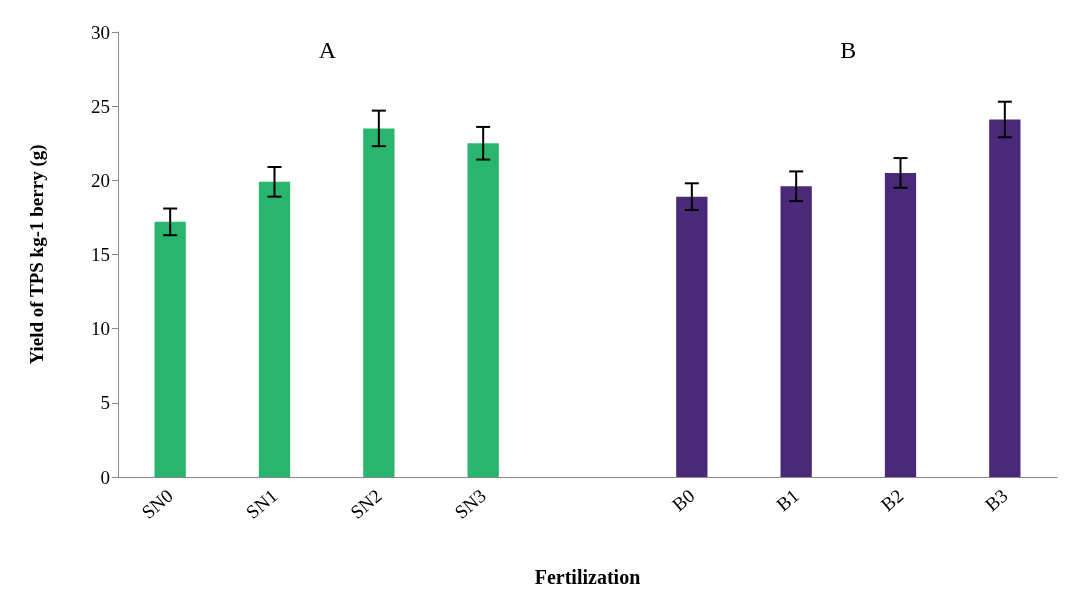  I want to click on x-tick-label: B3, so click(996, 500).